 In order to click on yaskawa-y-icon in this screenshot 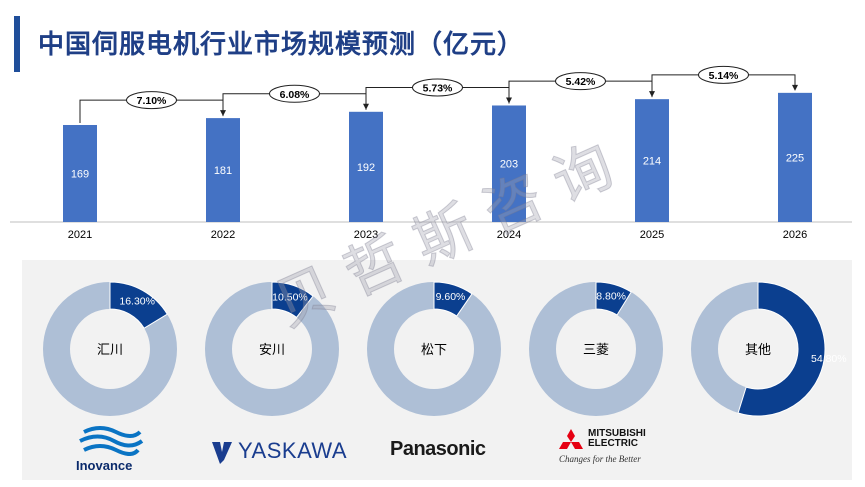, I will do `click(222, 453)`.